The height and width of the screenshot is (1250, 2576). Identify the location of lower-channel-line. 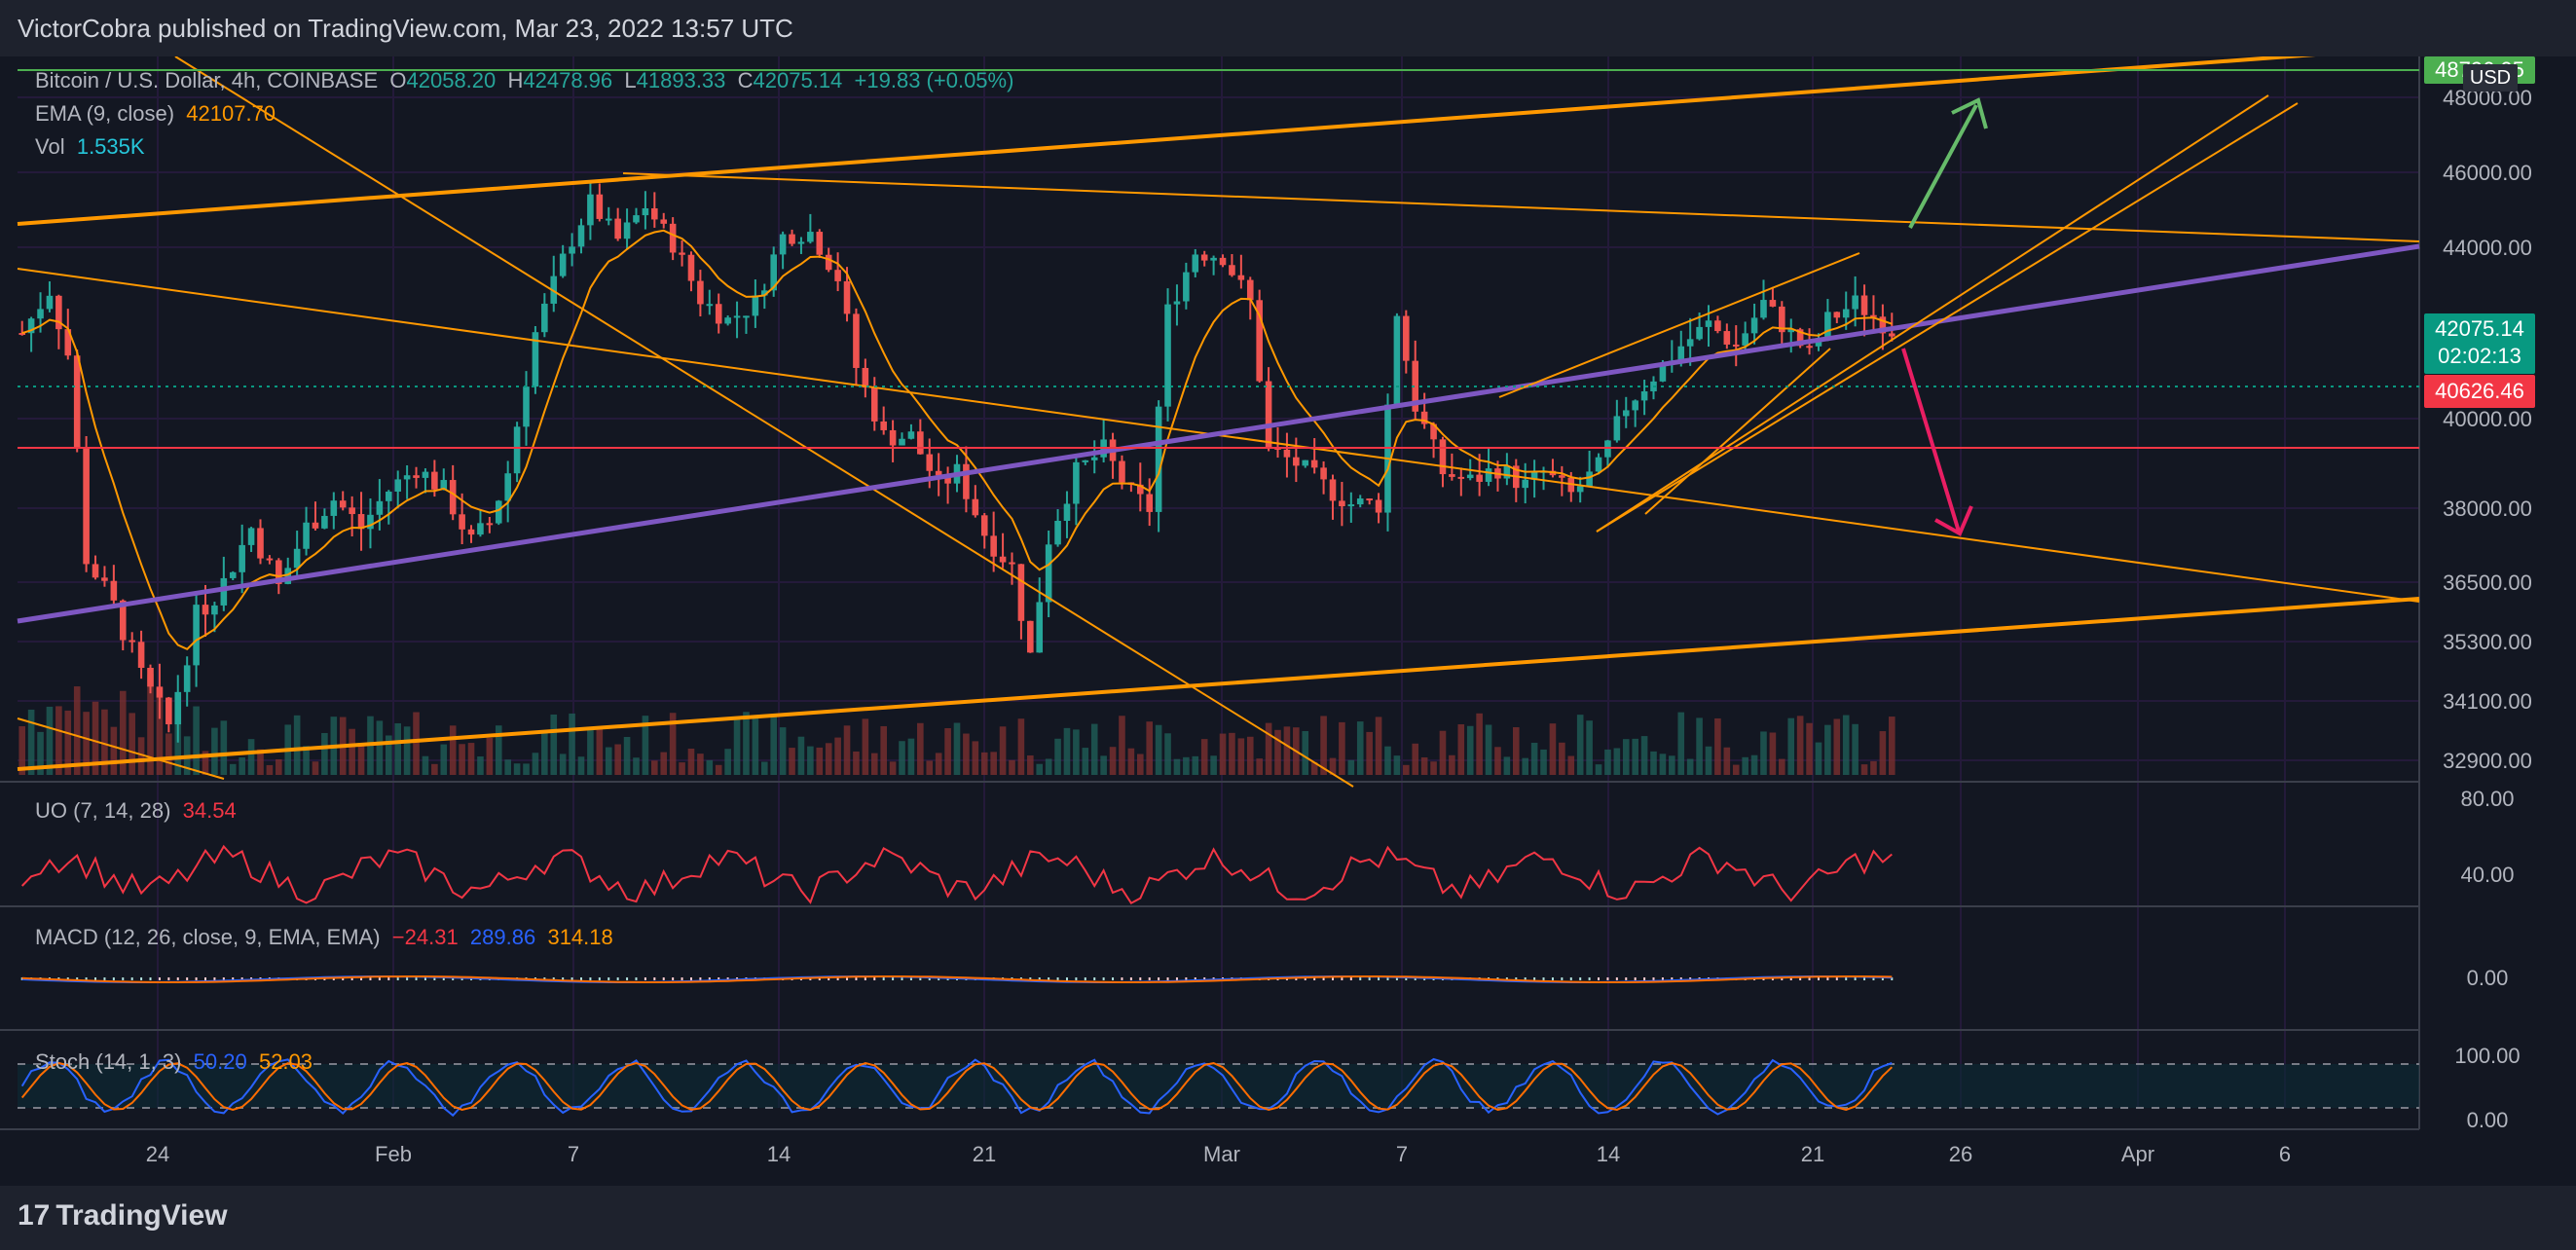
(1218, 684).